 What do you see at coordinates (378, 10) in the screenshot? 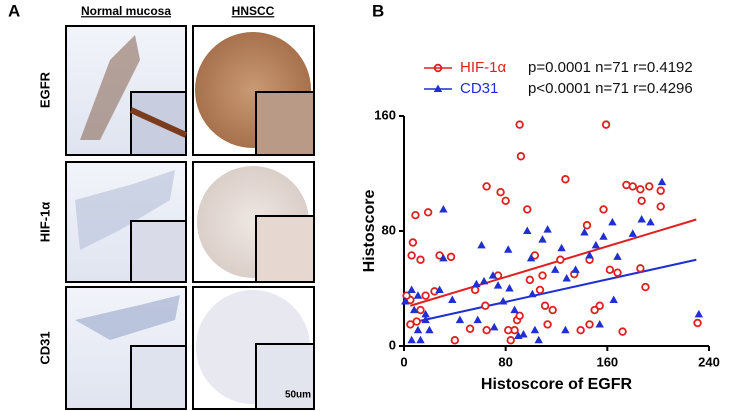
I see `panel-label: B` at bounding box center [378, 10].